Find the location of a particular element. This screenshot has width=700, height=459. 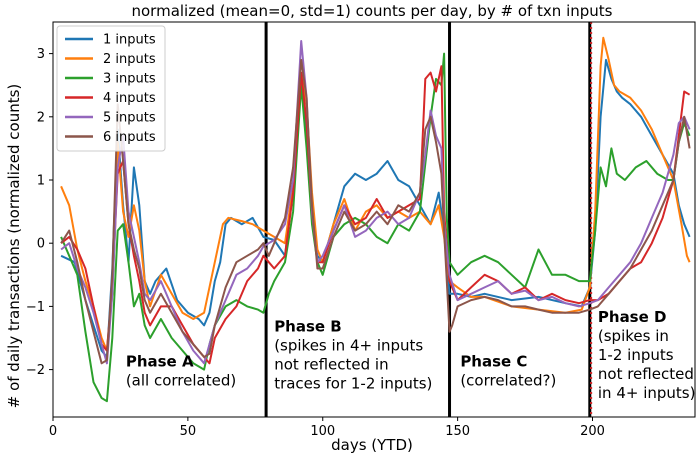

legend-label: 6 inputs is located at coordinates (129, 137).